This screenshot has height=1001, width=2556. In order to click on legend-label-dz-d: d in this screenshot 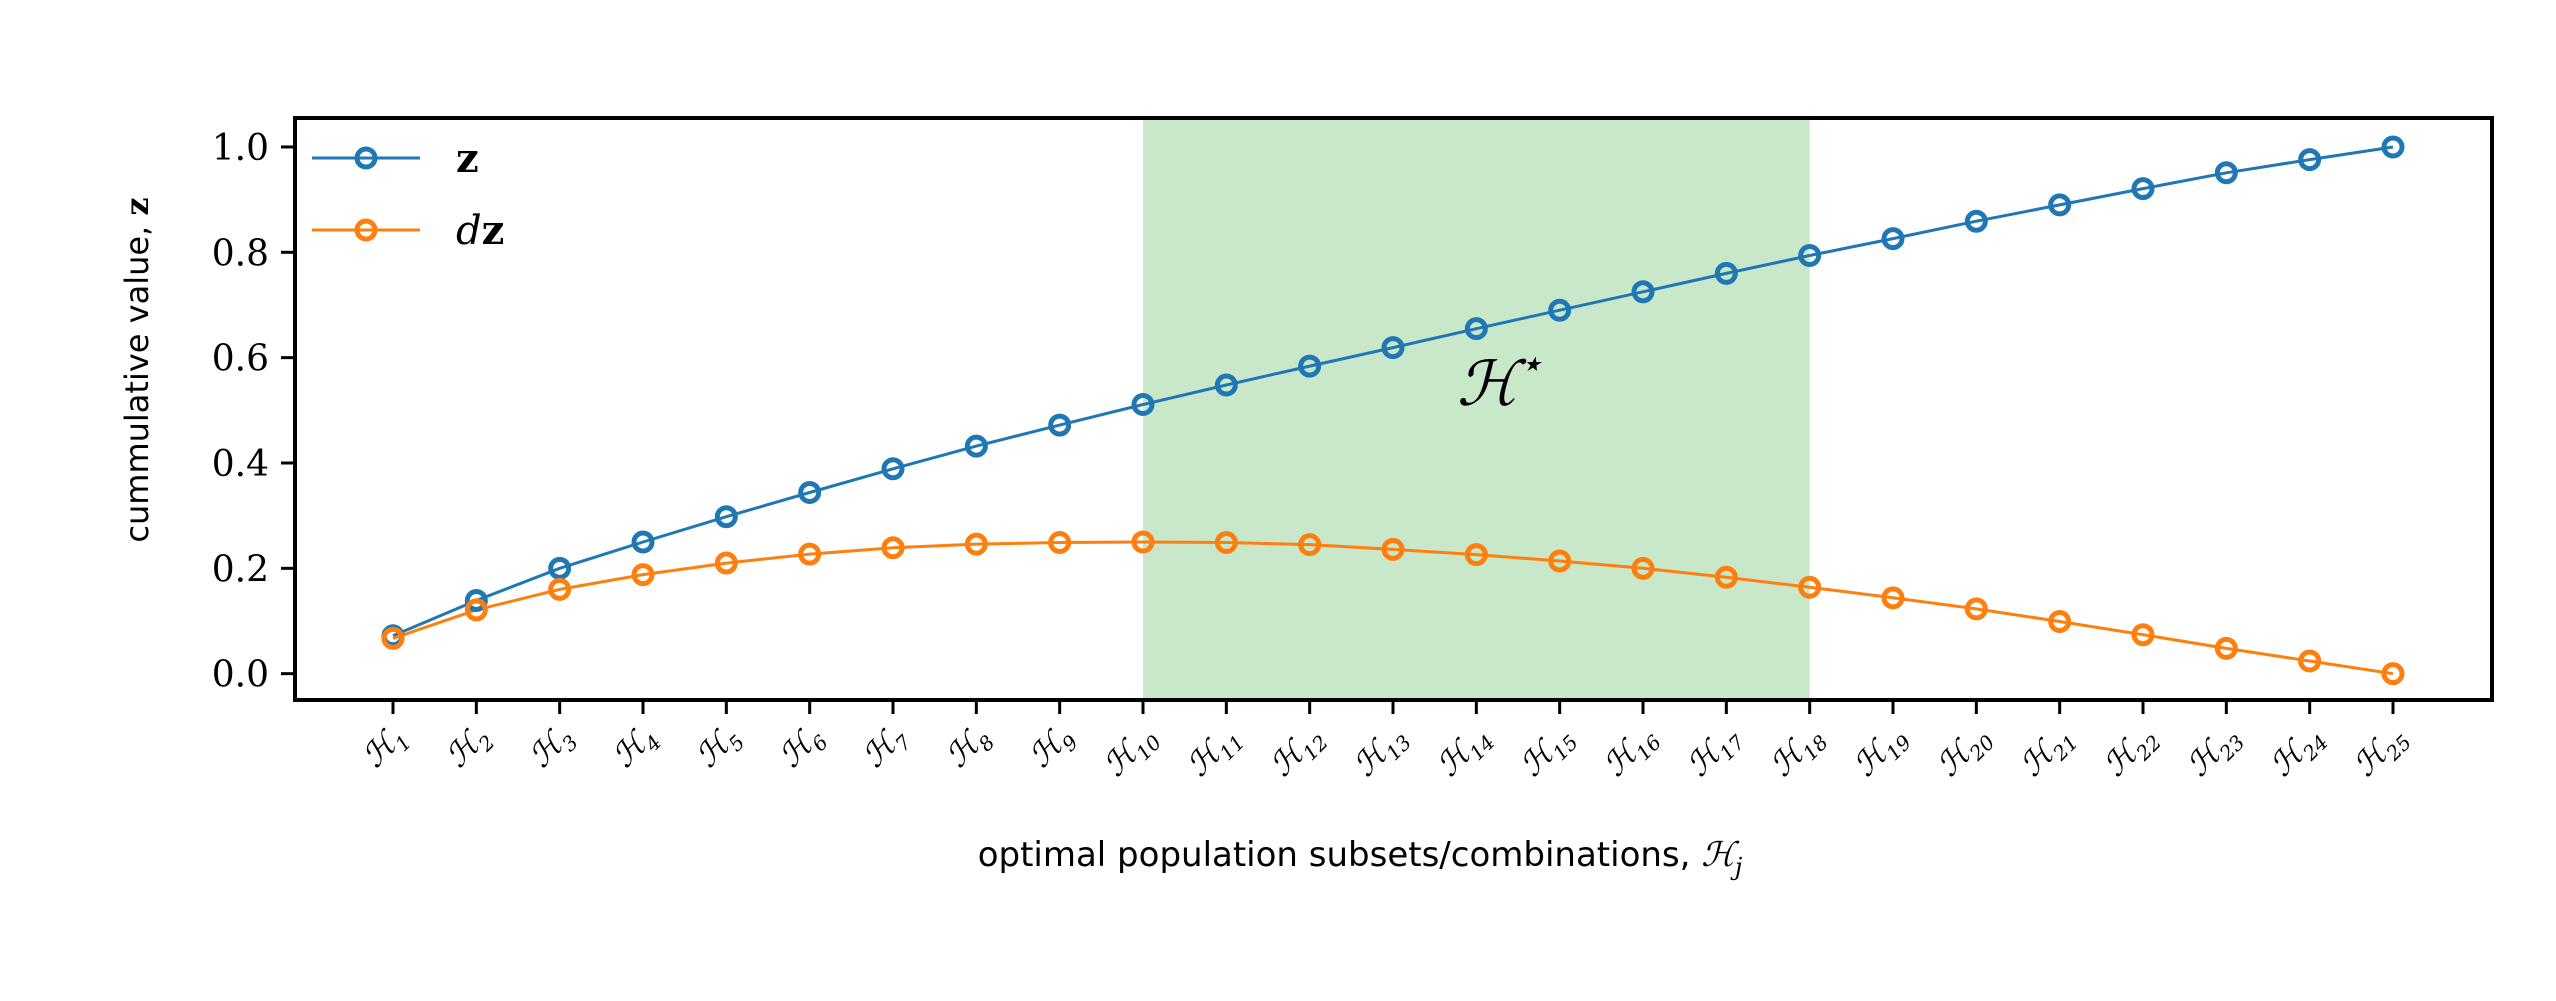, I will do `click(469, 231)`.